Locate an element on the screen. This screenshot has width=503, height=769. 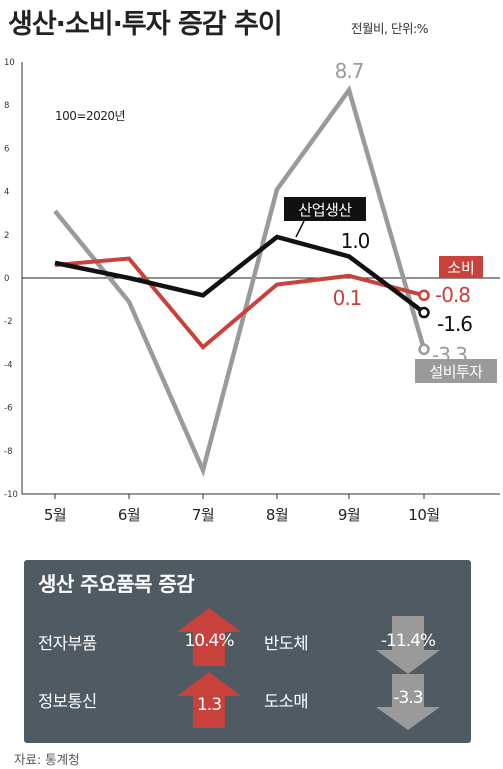
data-label-production-last: -1.6 is located at coordinates (454, 324).